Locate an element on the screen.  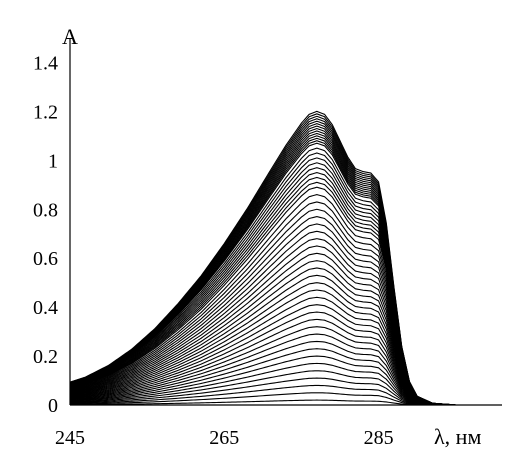
x-tick-labels: 245 265 285 is located at coordinates (224, 438).